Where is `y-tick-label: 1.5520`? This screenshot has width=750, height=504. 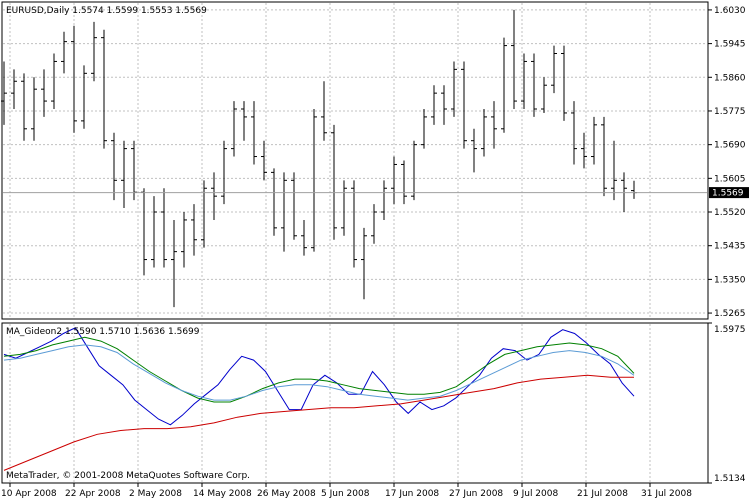 y-tick-label: 1.5520 is located at coordinates (730, 213).